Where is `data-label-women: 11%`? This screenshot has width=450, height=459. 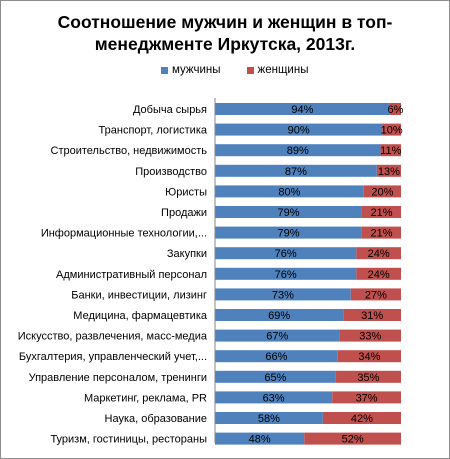
data-label-women: 11% is located at coordinates (390, 151).